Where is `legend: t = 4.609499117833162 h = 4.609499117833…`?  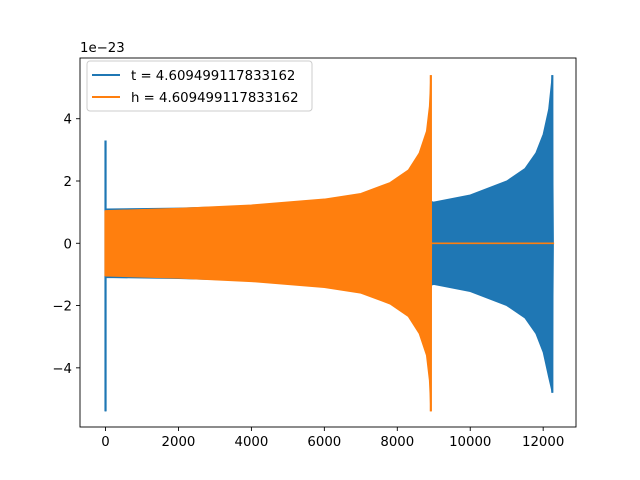 legend: t = 4.609499117833162 h = 4.609499117833… is located at coordinates (199, 86).